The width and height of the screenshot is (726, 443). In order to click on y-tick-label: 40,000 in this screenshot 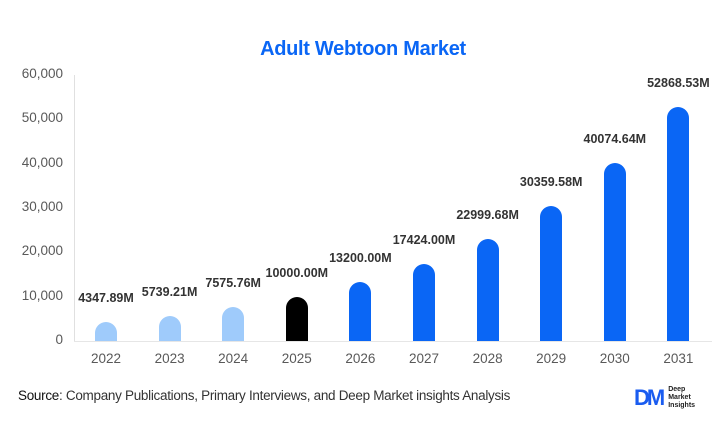, I will do `click(42, 162)`.